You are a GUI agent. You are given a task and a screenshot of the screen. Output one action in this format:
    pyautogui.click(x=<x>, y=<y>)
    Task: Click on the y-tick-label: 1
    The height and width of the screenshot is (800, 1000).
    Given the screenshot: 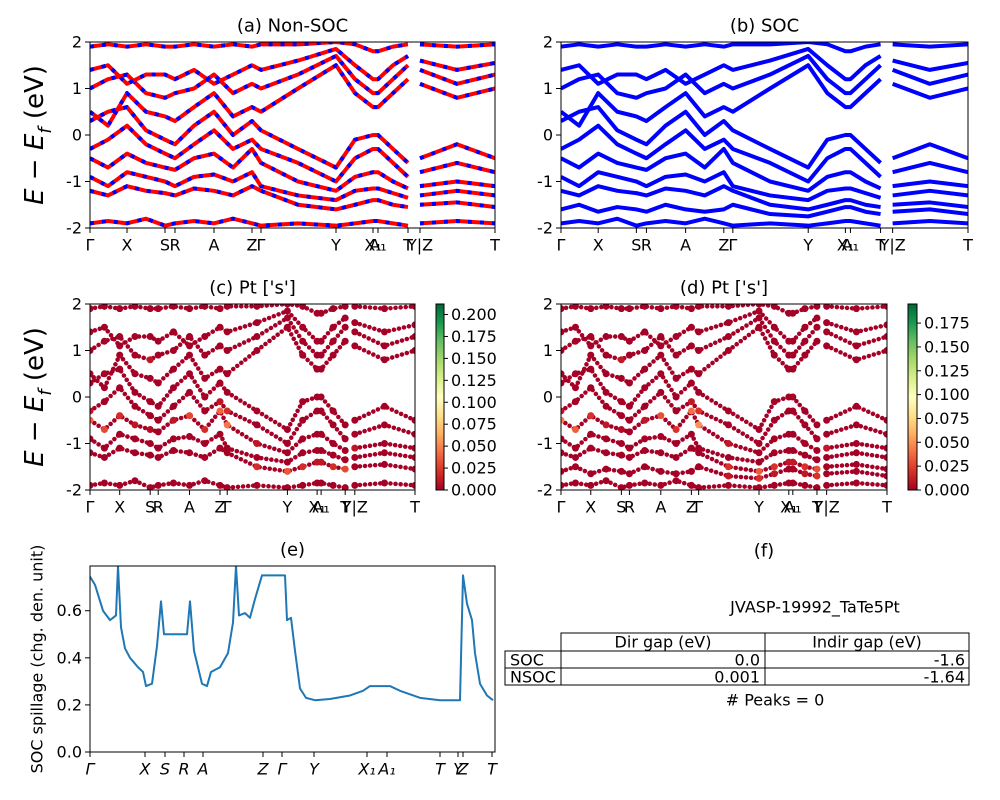 What is the action you would take?
    pyautogui.click(x=548, y=88)
    